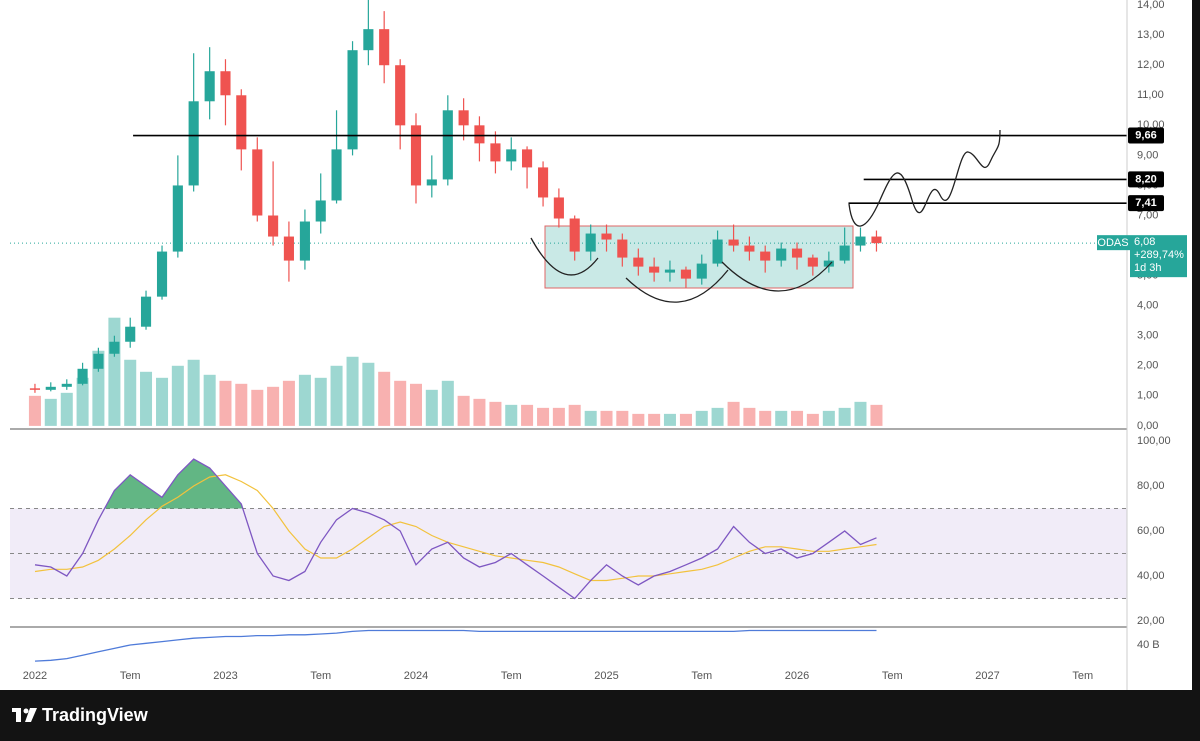 This screenshot has width=1200, height=741. What do you see at coordinates (1147, 426) in the screenshot?
I see `y-tick-label: 0,00` at bounding box center [1147, 426].